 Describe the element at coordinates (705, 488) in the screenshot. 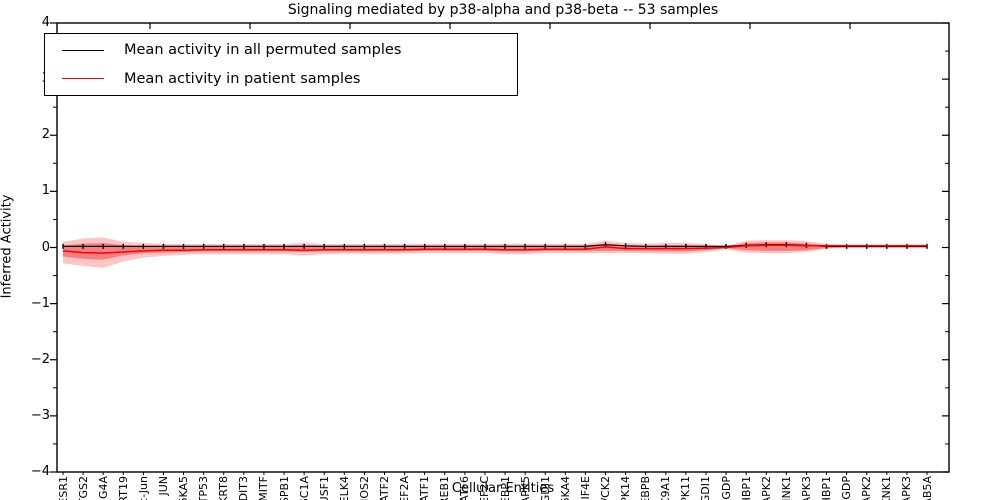

I see `x-tick-label: RAB5/GDP/GDI1` at that location.